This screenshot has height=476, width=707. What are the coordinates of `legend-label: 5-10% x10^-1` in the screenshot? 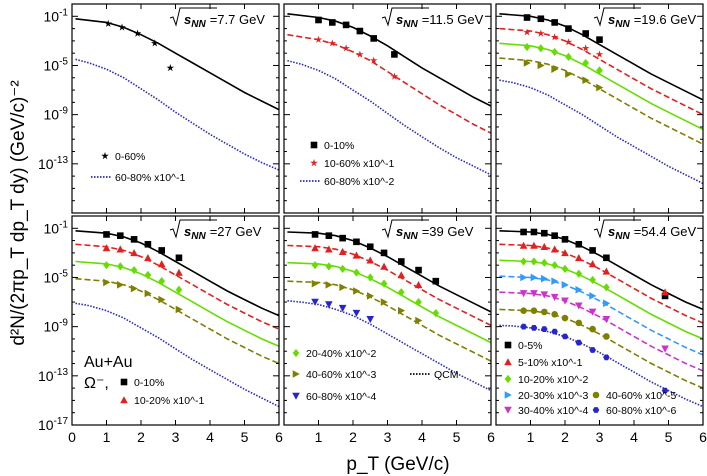 It's located at (550, 363).